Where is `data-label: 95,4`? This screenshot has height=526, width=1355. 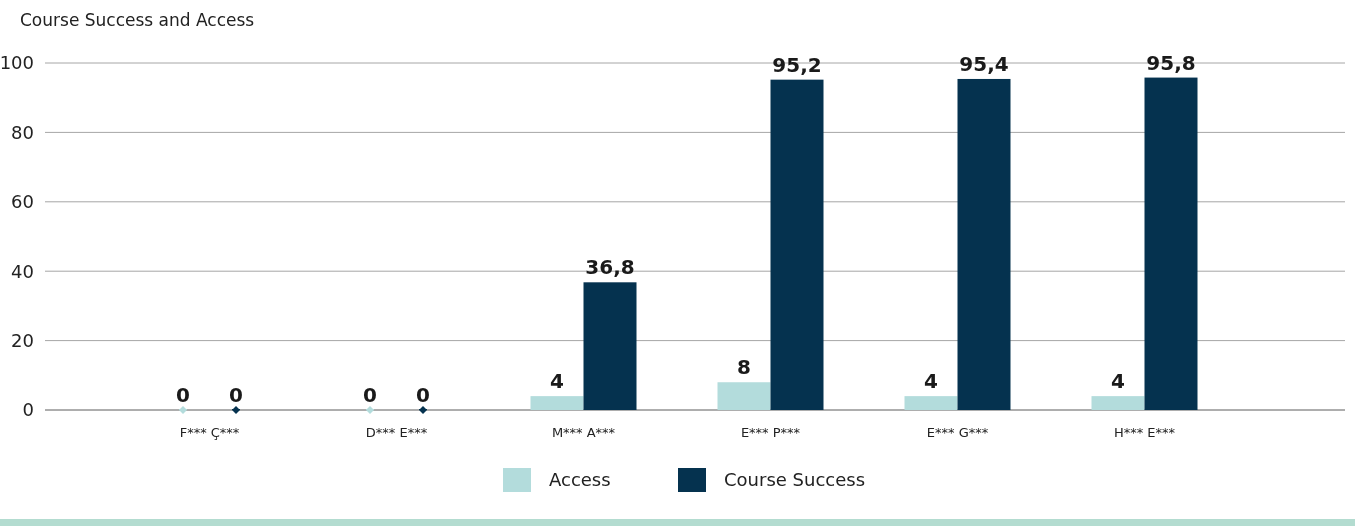
data-label: 95,4 is located at coordinates (984, 63).